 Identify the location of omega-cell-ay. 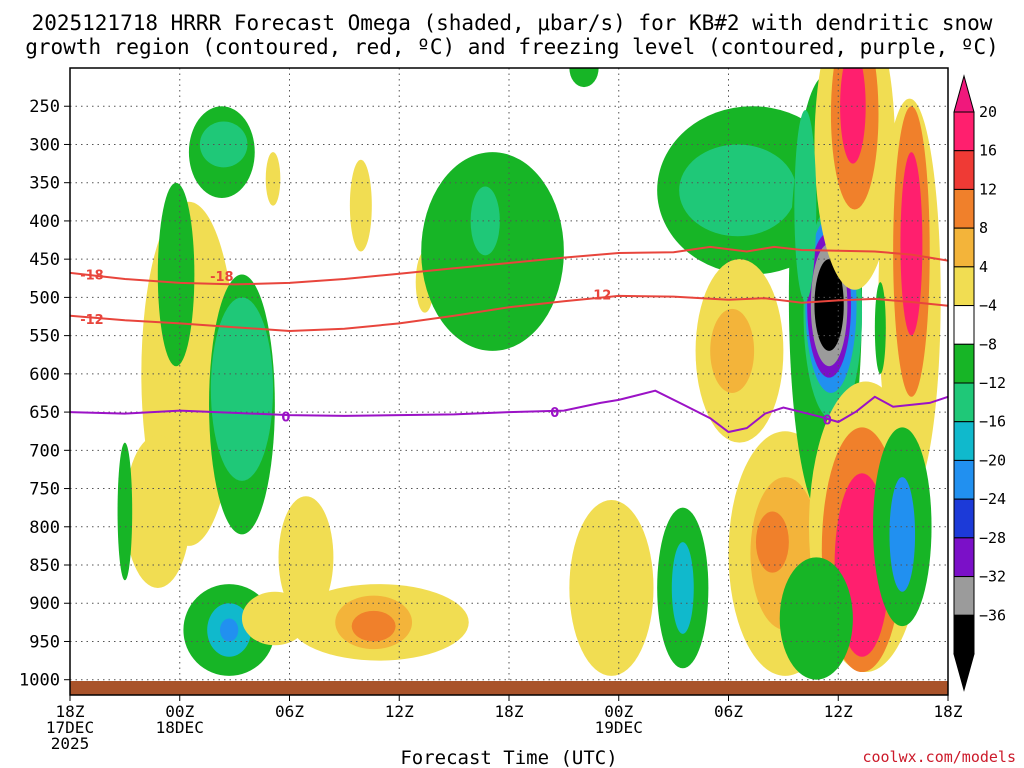
(902, 534).